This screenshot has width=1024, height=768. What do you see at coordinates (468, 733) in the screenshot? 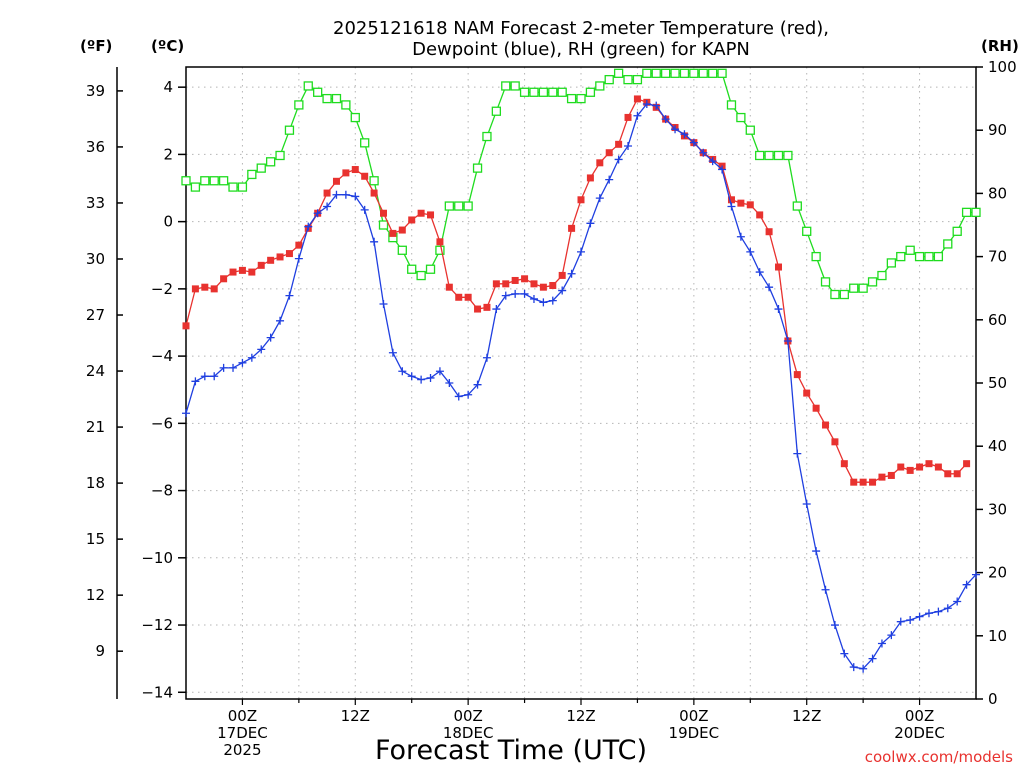
I see `time-tick-label: 18DEC` at bounding box center [468, 733].